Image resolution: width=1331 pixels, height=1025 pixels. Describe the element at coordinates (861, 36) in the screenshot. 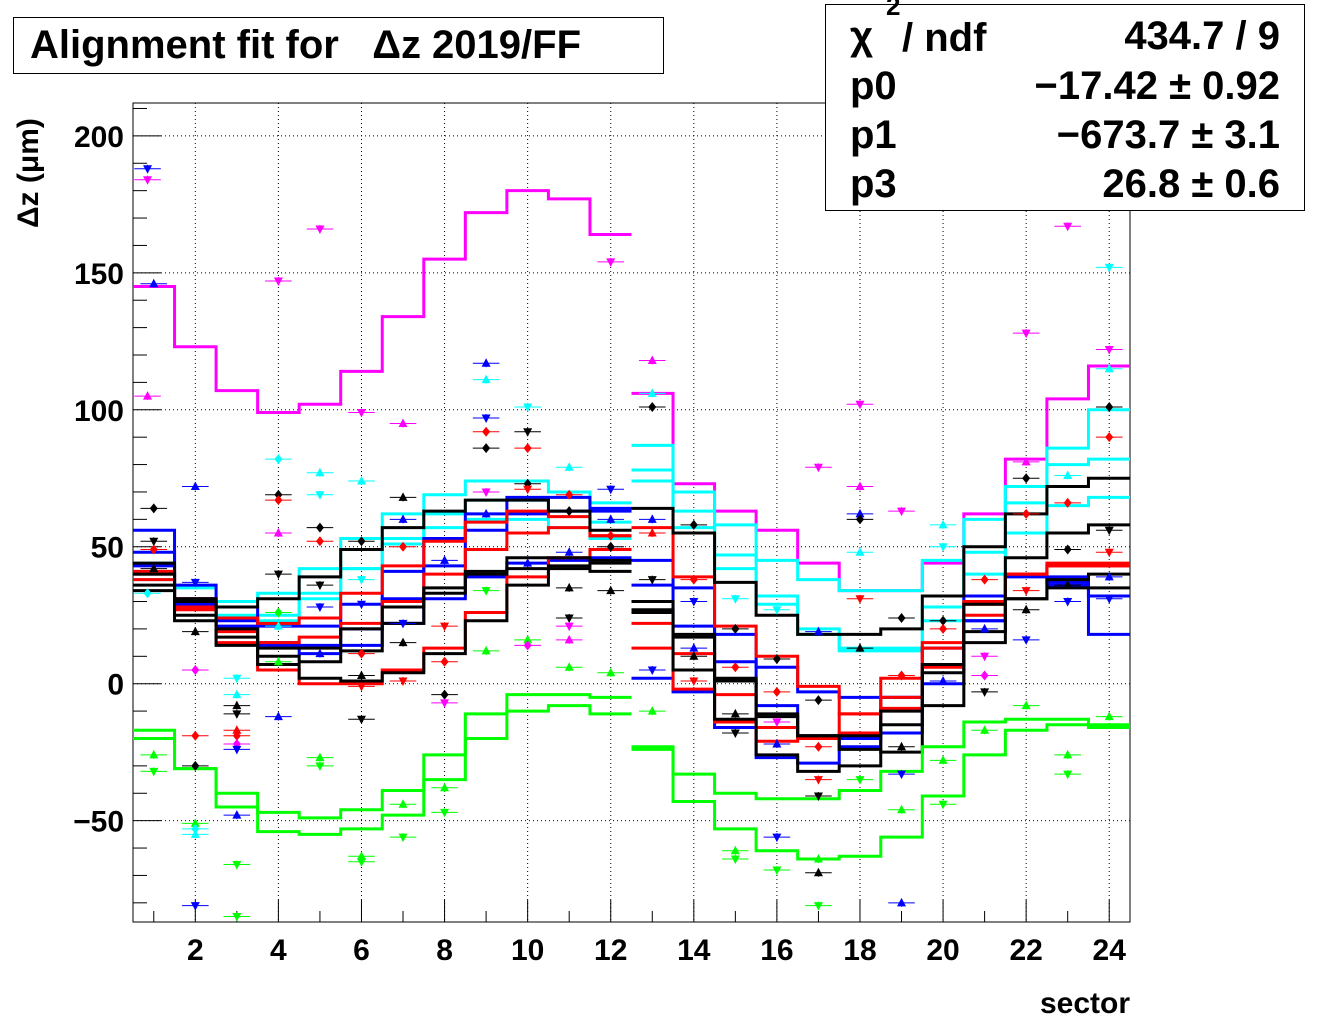

I see `stats-name: χ` at that location.